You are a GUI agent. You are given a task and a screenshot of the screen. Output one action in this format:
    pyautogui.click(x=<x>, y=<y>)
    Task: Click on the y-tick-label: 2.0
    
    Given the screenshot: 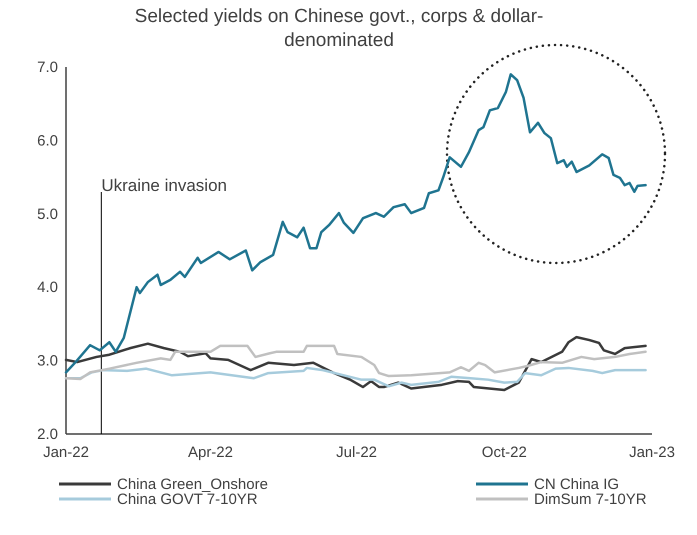 What is the action you would take?
    pyautogui.click(x=47, y=434)
    